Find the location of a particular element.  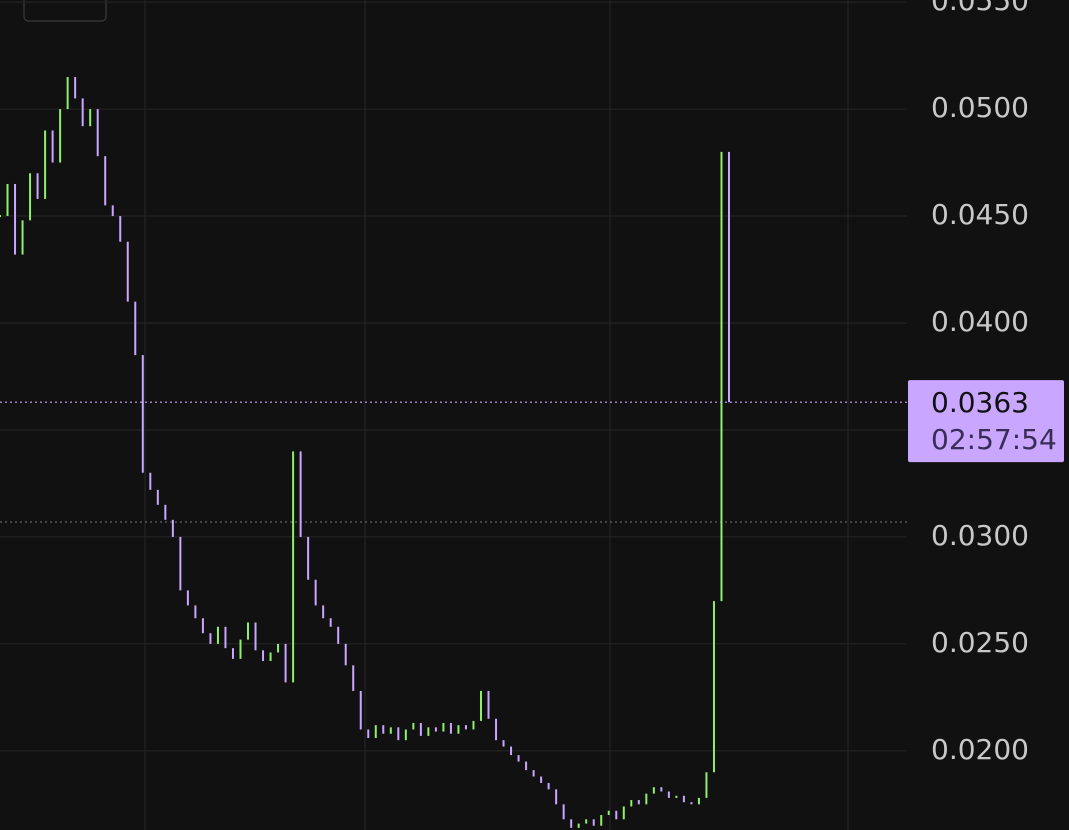

y-tick-label: 0.0250 is located at coordinates (980, 642).